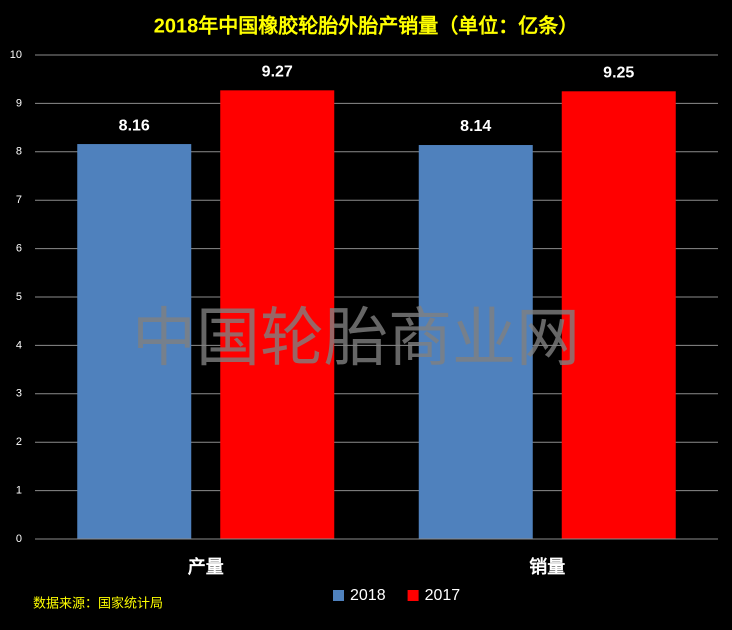  Describe the element at coordinates (206, 566) in the screenshot. I see `x-tick-label: 产量` at that location.